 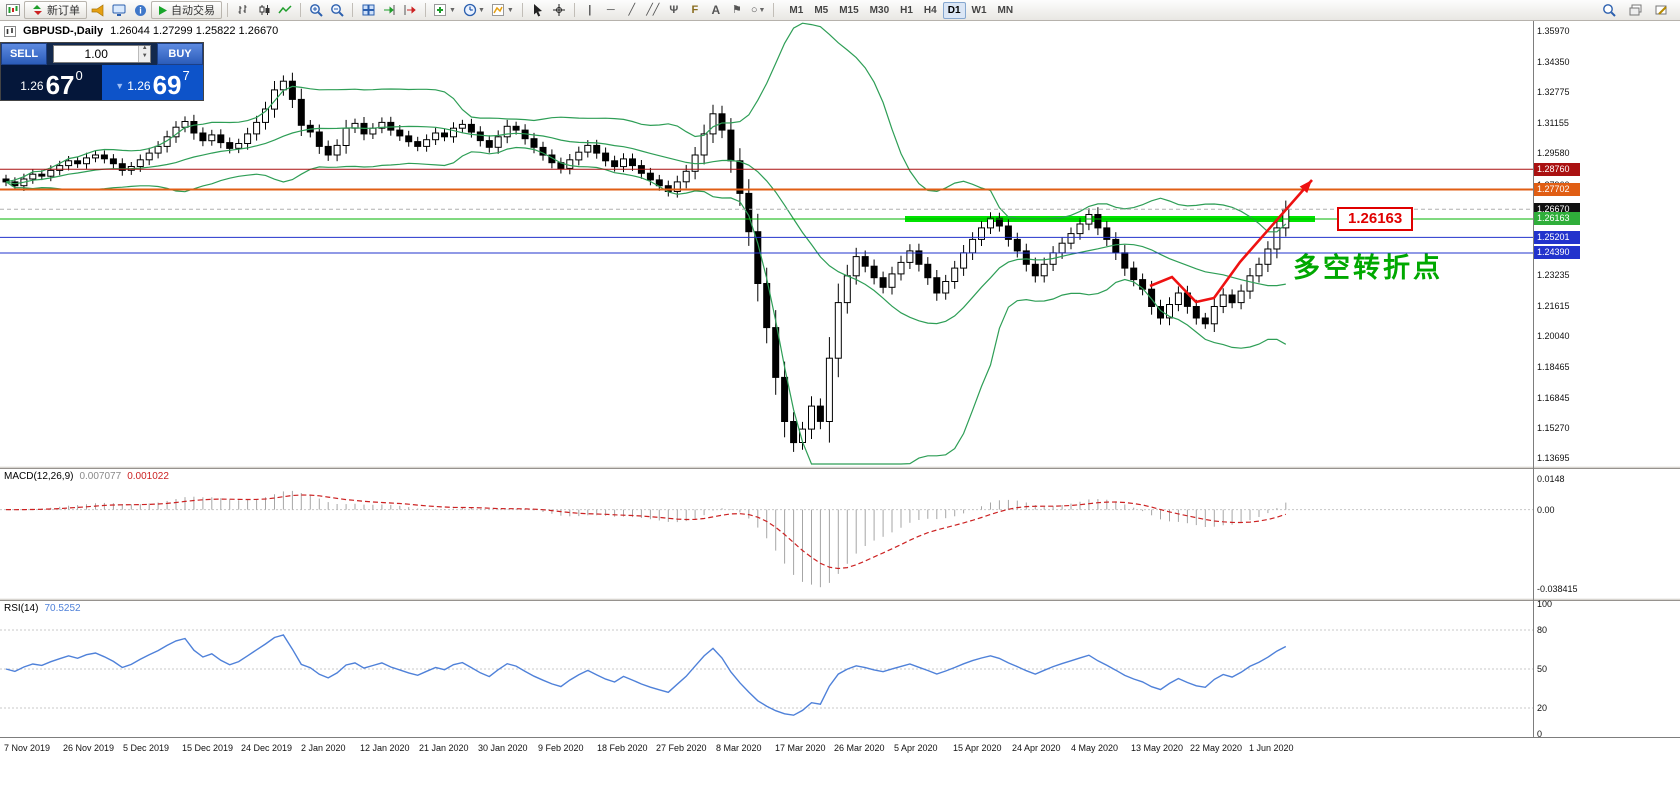 I want to click on date-axis-label: 7 Nov 2019, so click(x=27, y=748).